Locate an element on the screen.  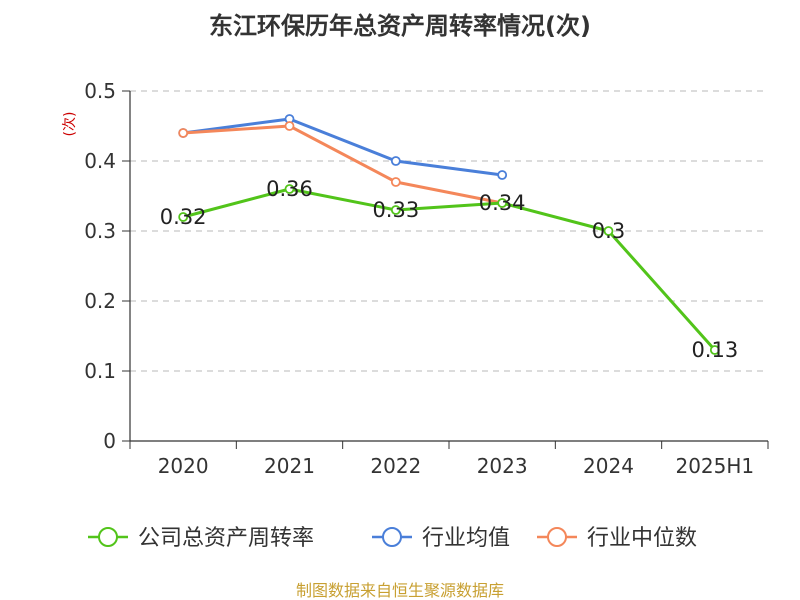
x-tick-label: 2025H1 is located at coordinates (714, 466).